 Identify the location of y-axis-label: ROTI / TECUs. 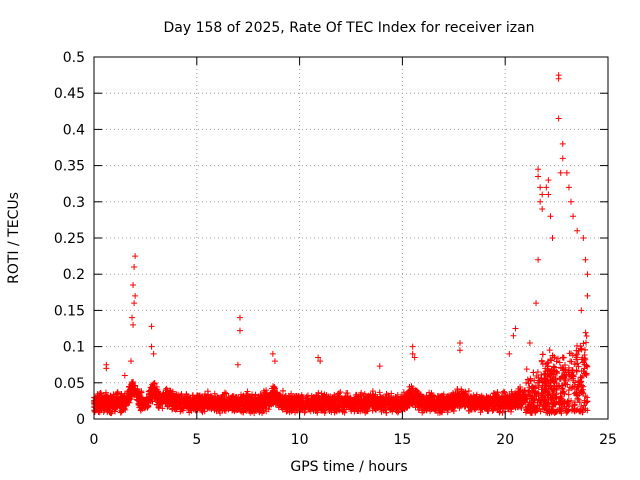
(14, 238).